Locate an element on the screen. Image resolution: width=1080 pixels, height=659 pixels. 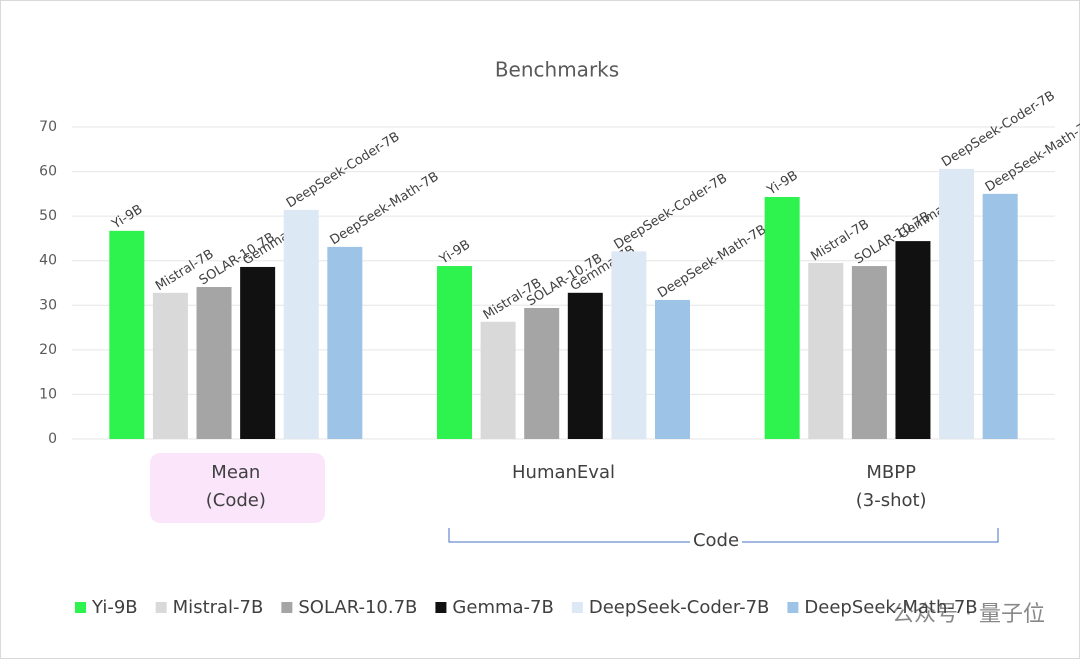
chart-title: Benchmarks is located at coordinates (557, 70).